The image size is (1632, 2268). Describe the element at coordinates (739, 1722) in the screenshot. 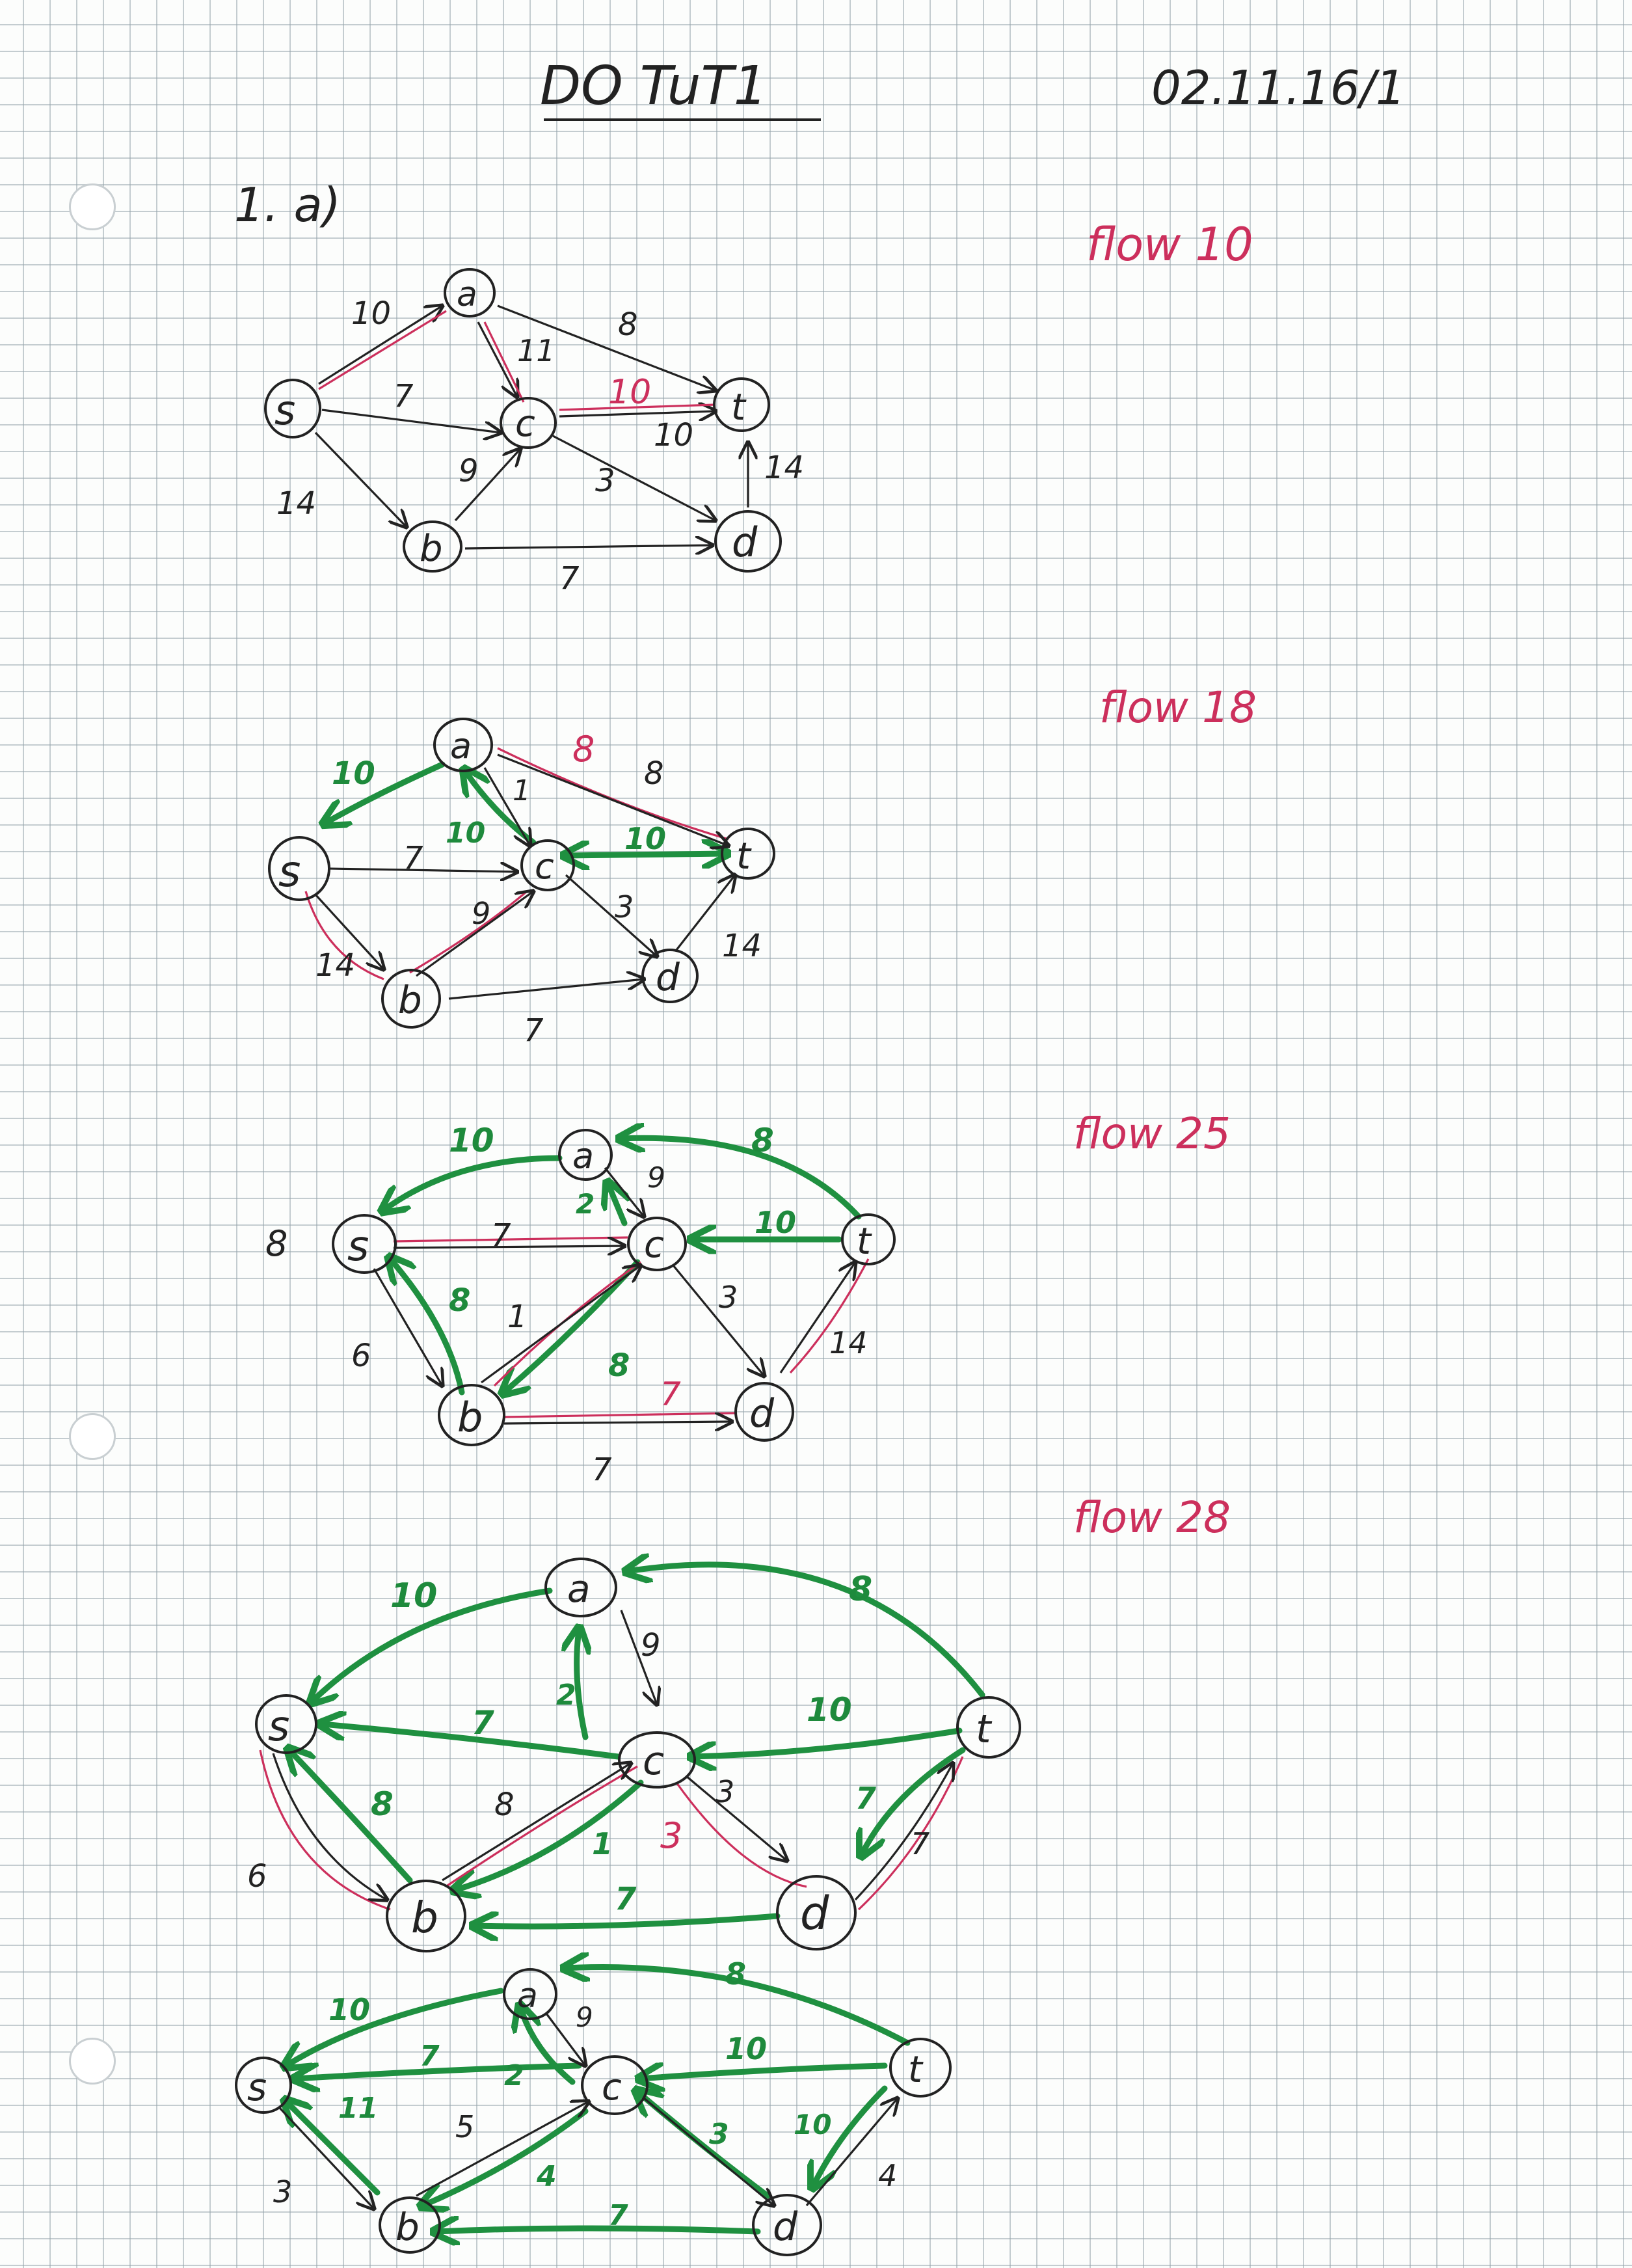

I see `diagram-flow-28: flow 28` at that location.